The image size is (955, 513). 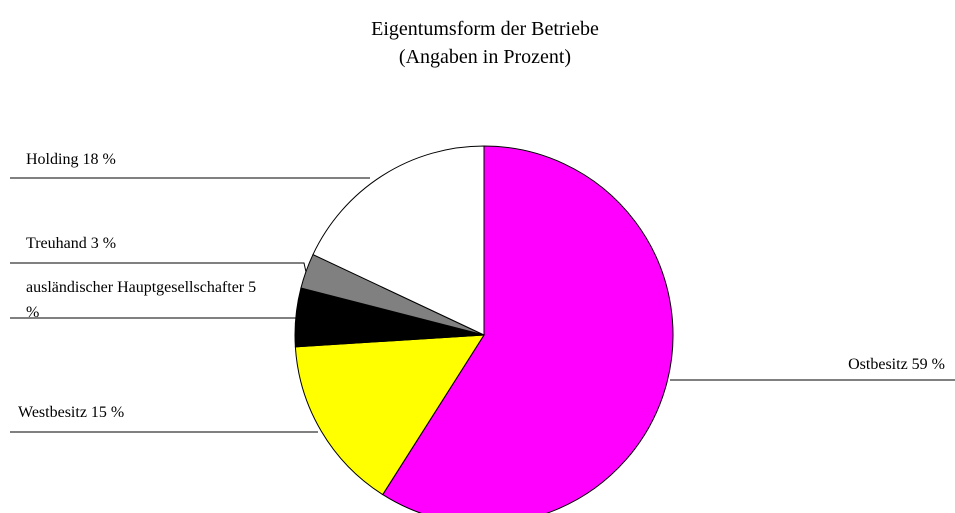 I want to click on category-label: ausländischer Hauptgesellschafter, so click(x=135, y=287).